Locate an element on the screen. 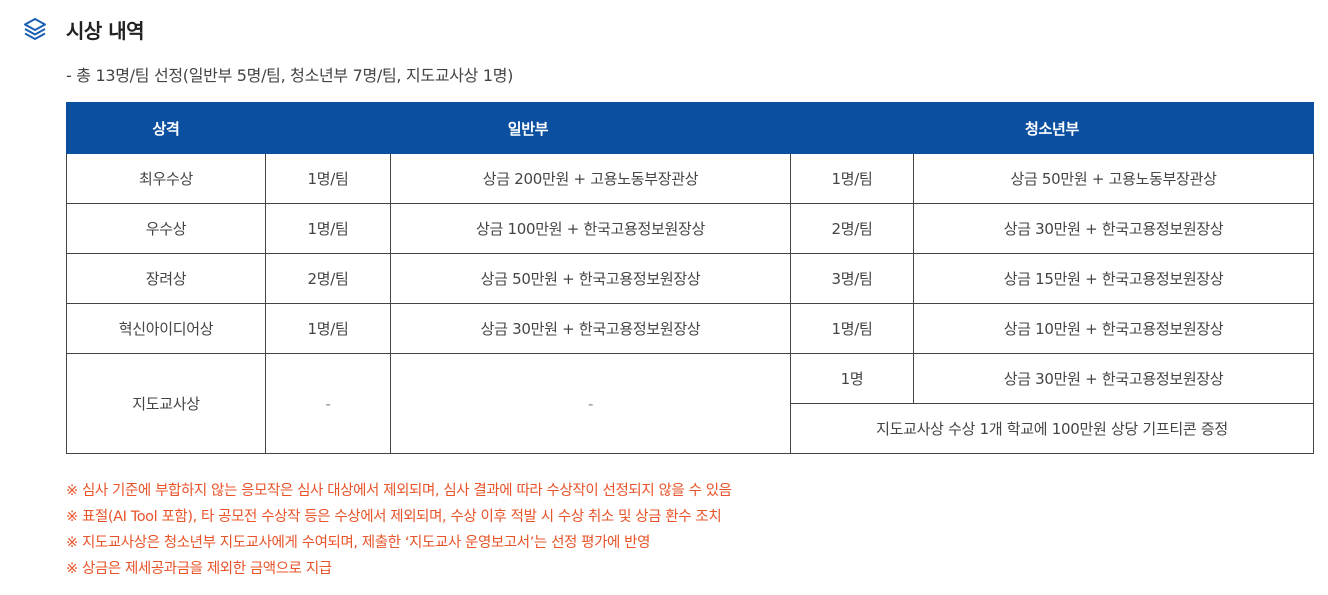 This screenshot has width=1328, height=595. award-name: 최우수상 is located at coordinates (166, 178).